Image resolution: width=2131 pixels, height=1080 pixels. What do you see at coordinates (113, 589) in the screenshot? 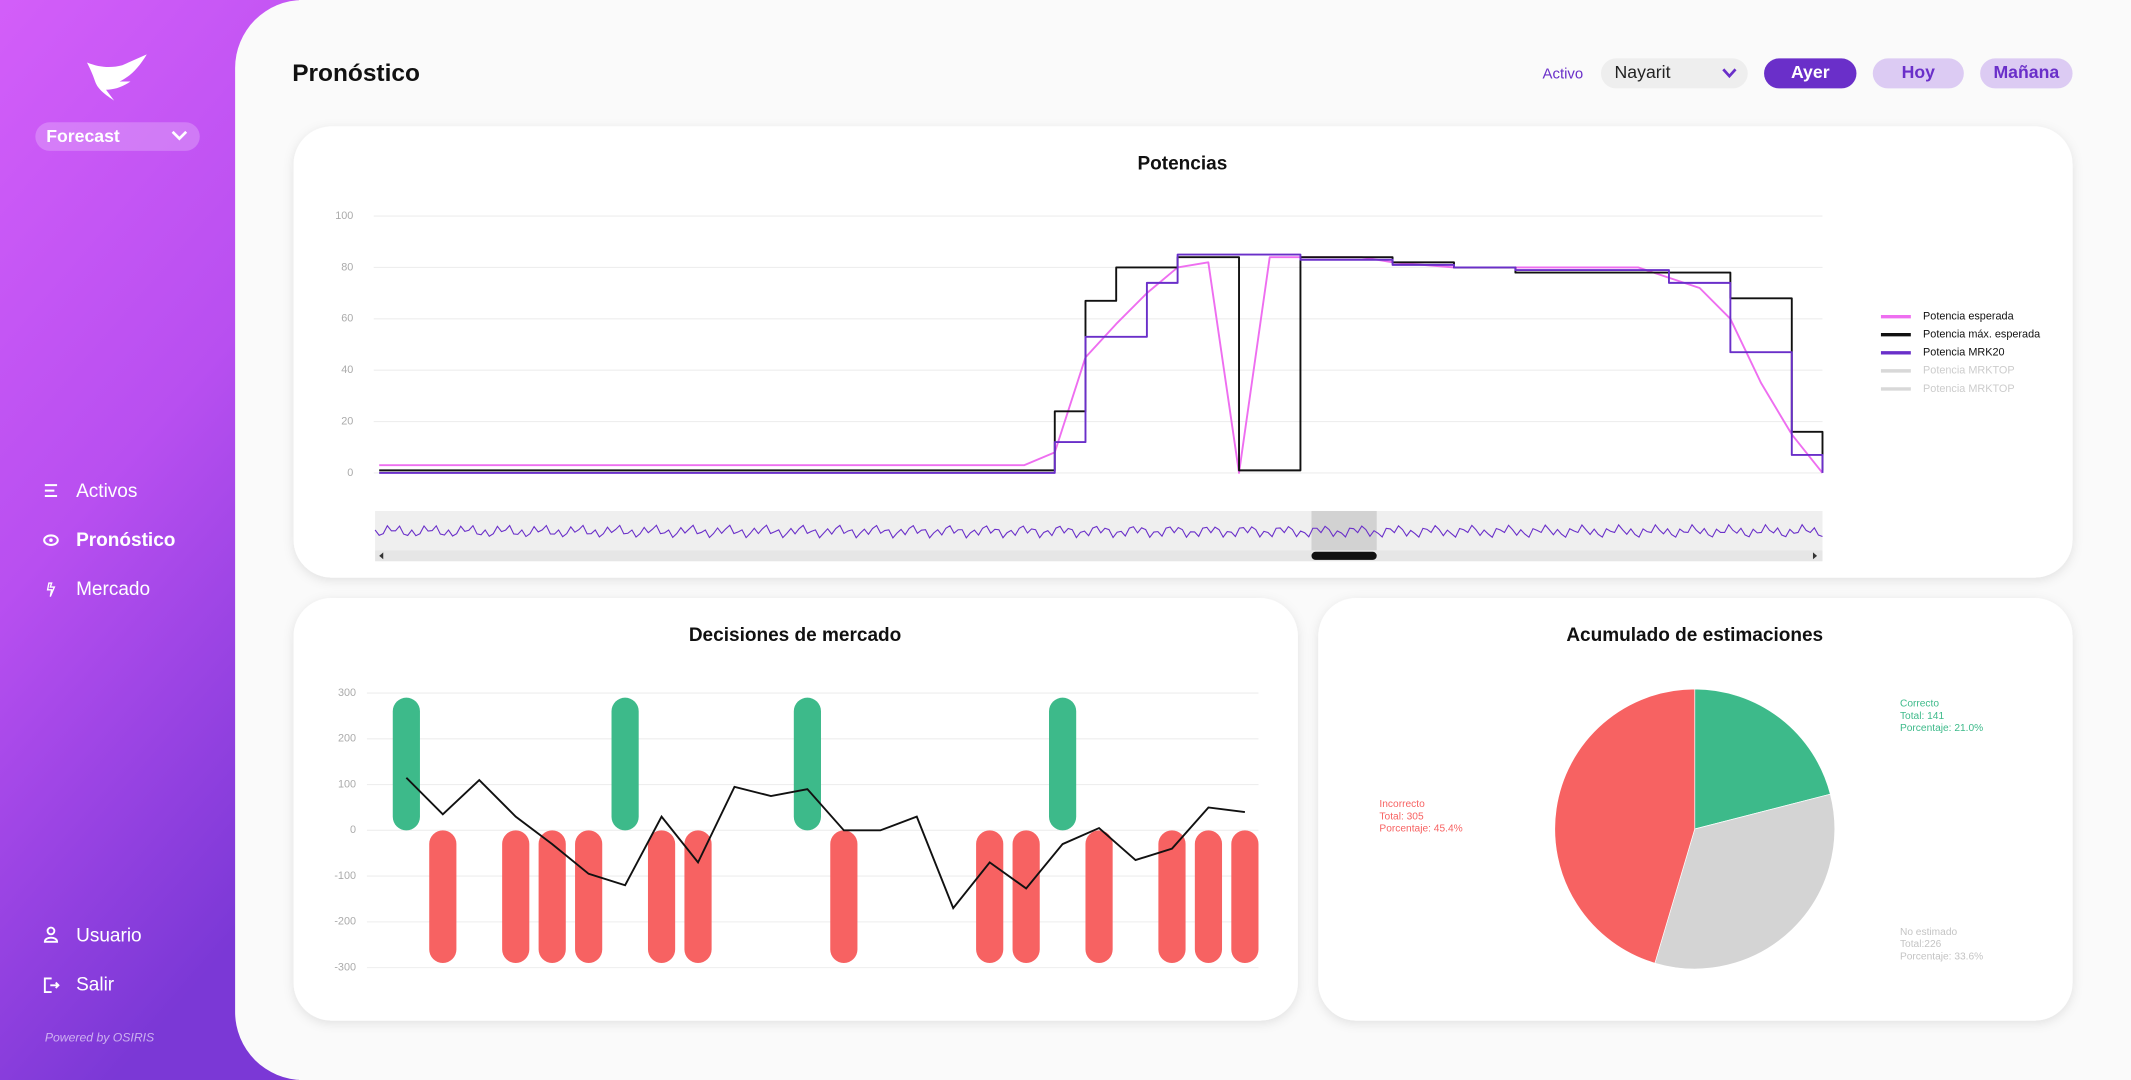
I see `nav-item: Mercado` at bounding box center [113, 589].